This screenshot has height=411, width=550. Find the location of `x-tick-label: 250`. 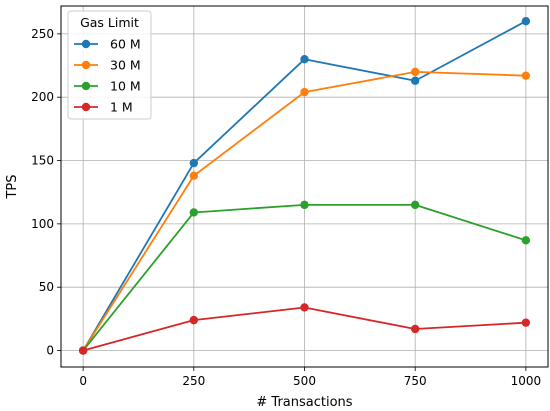

x-tick-label: 250 is located at coordinates (193, 381).